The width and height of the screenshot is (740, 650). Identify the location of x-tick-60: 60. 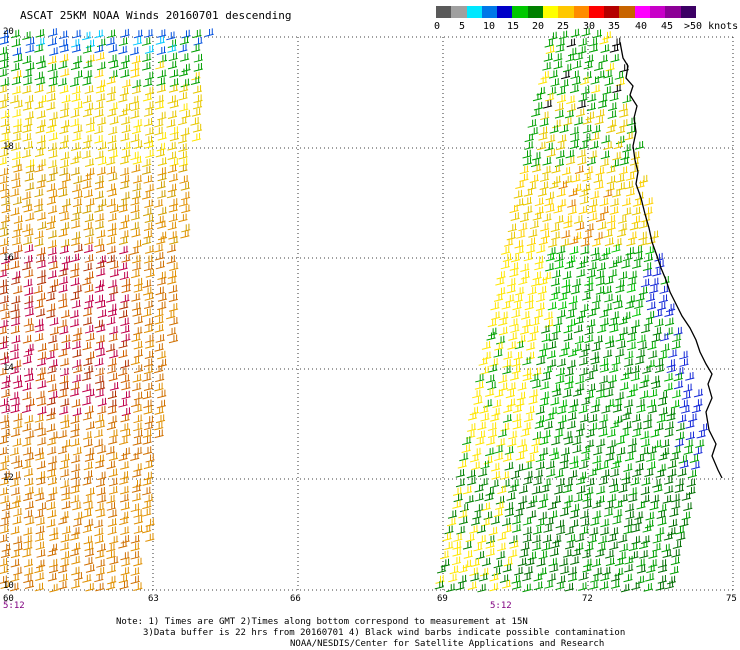
(8, 599).